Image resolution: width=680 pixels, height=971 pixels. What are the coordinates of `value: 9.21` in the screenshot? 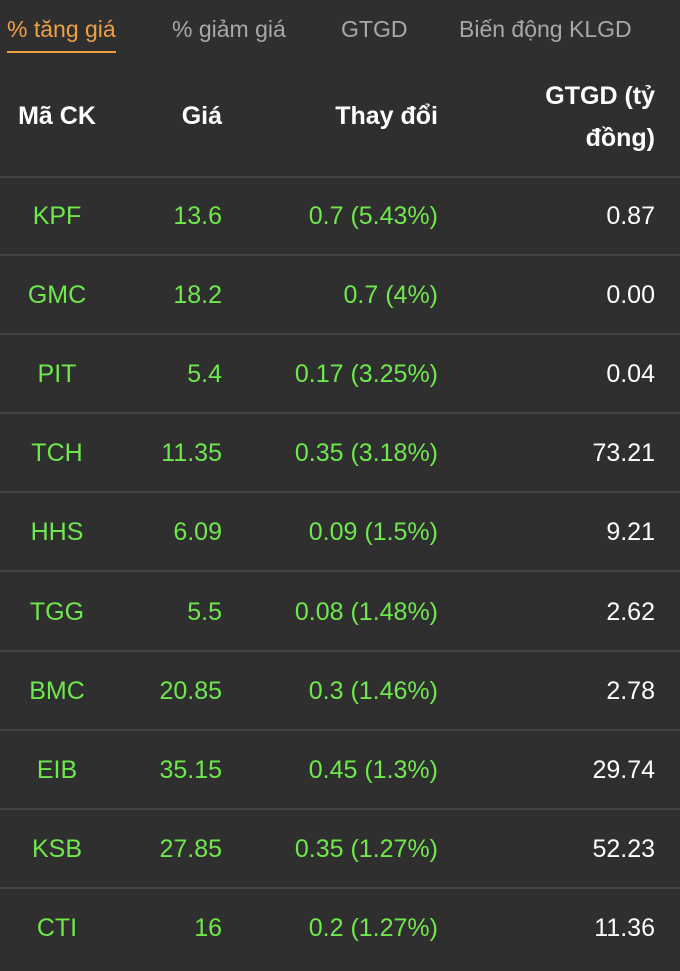 It's located at (630, 532).